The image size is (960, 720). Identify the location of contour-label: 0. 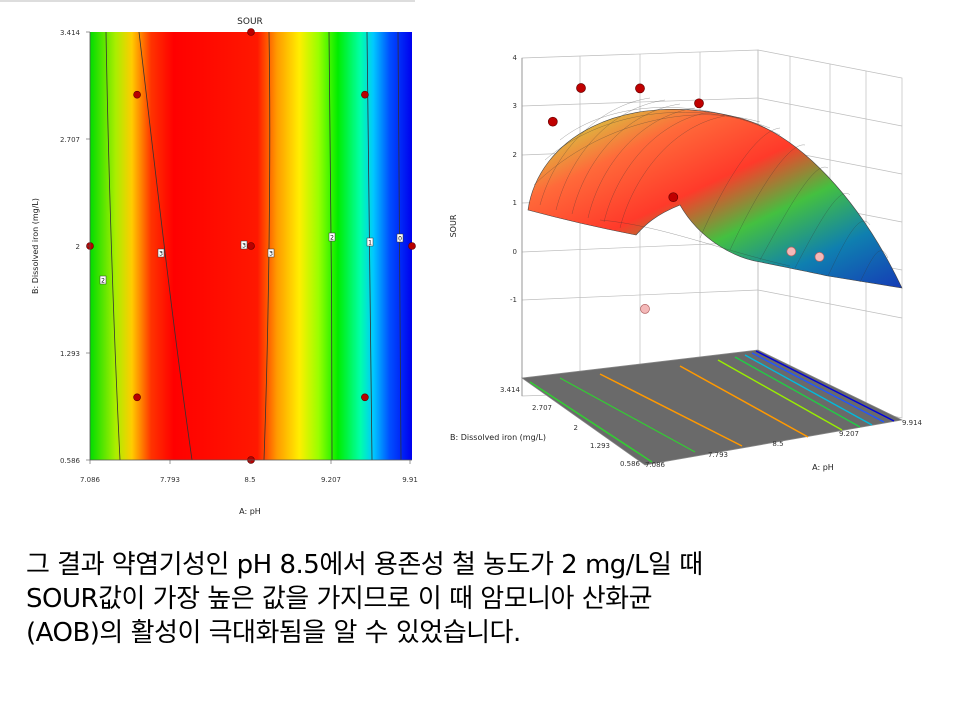
(400, 238).